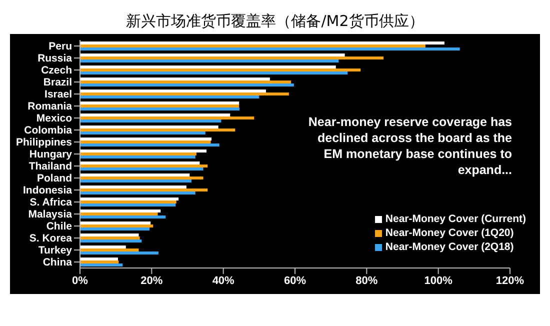  What do you see at coordinates (438, 280) in the screenshot?
I see `x-tick-label: 100%` at bounding box center [438, 280].